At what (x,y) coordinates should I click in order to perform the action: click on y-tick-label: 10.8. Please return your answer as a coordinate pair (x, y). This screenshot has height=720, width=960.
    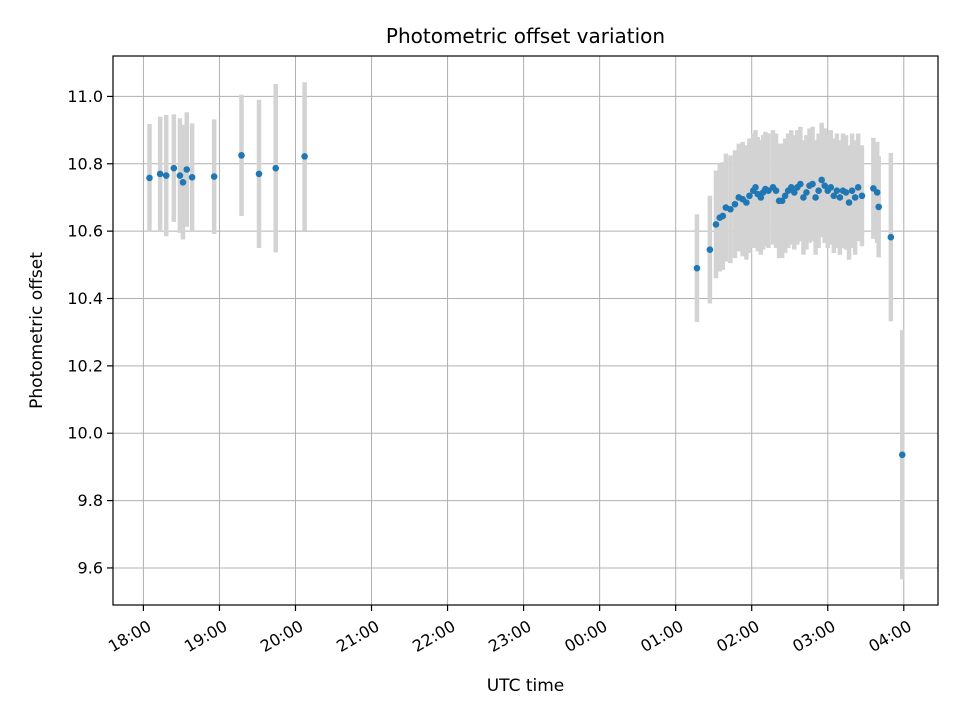
    Looking at the image, I should click on (85, 163).